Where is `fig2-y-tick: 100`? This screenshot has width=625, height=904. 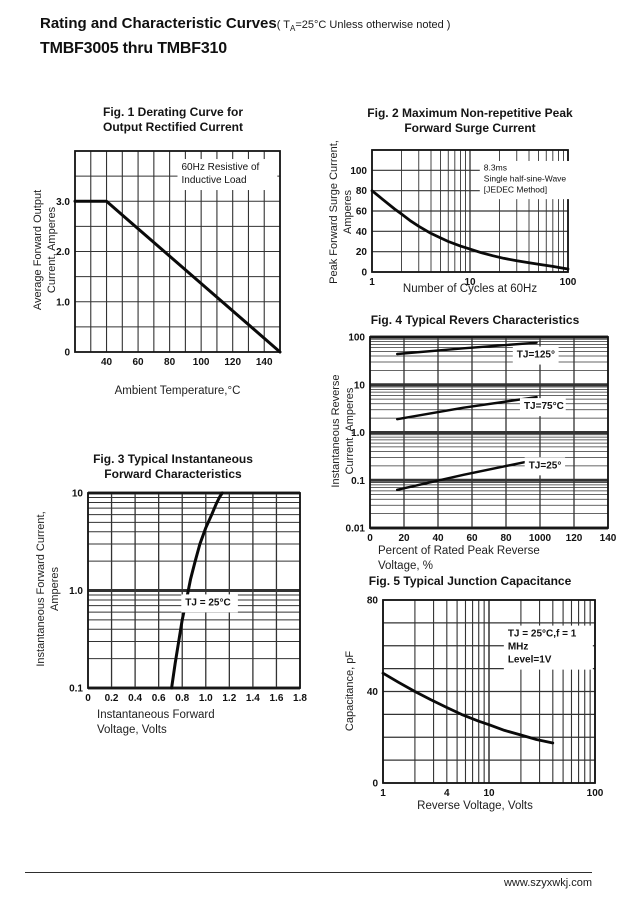 fig2-y-tick: 100 is located at coordinates (358, 171).